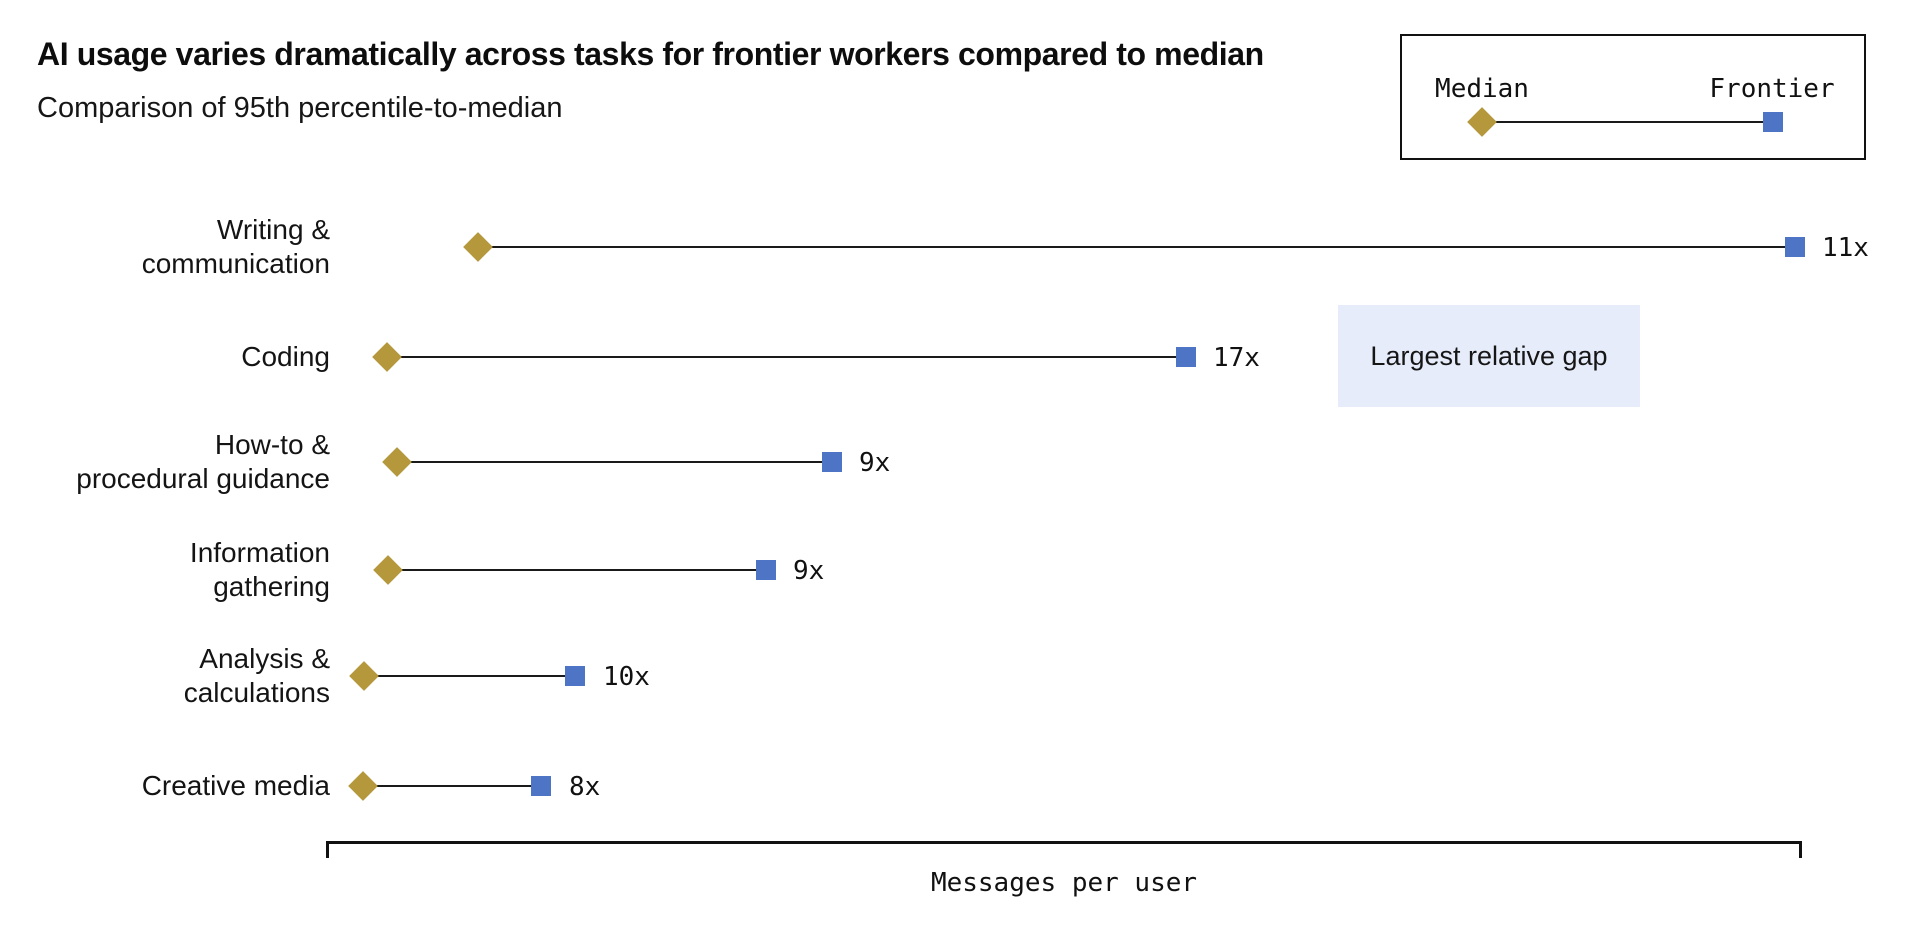 This screenshot has height=945, width=1920. What do you see at coordinates (1772, 89) in the screenshot?
I see `legend-frontier-label: Frontier` at bounding box center [1772, 89].